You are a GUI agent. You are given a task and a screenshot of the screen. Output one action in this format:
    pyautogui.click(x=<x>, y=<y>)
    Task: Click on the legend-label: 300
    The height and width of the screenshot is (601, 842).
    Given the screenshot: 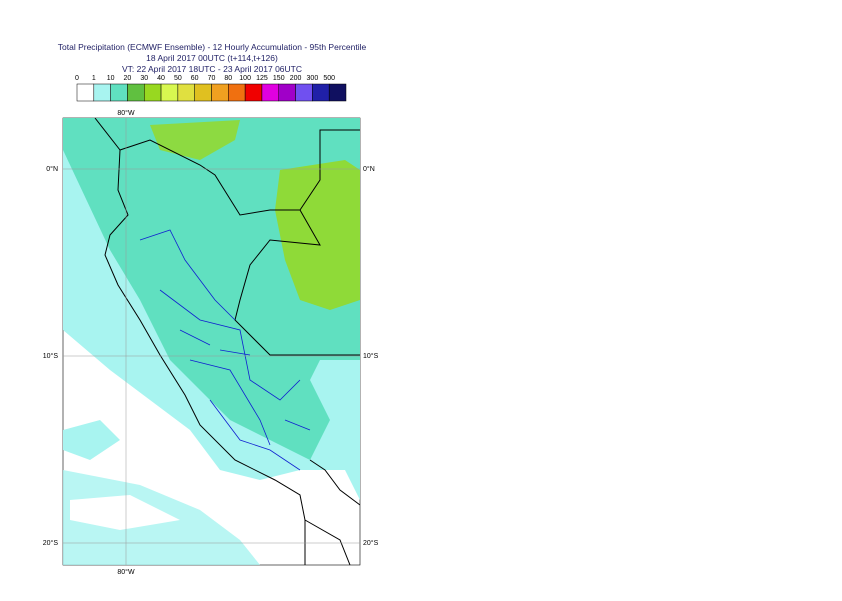 What is the action you would take?
    pyautogui.click(x=313, y=78)
    